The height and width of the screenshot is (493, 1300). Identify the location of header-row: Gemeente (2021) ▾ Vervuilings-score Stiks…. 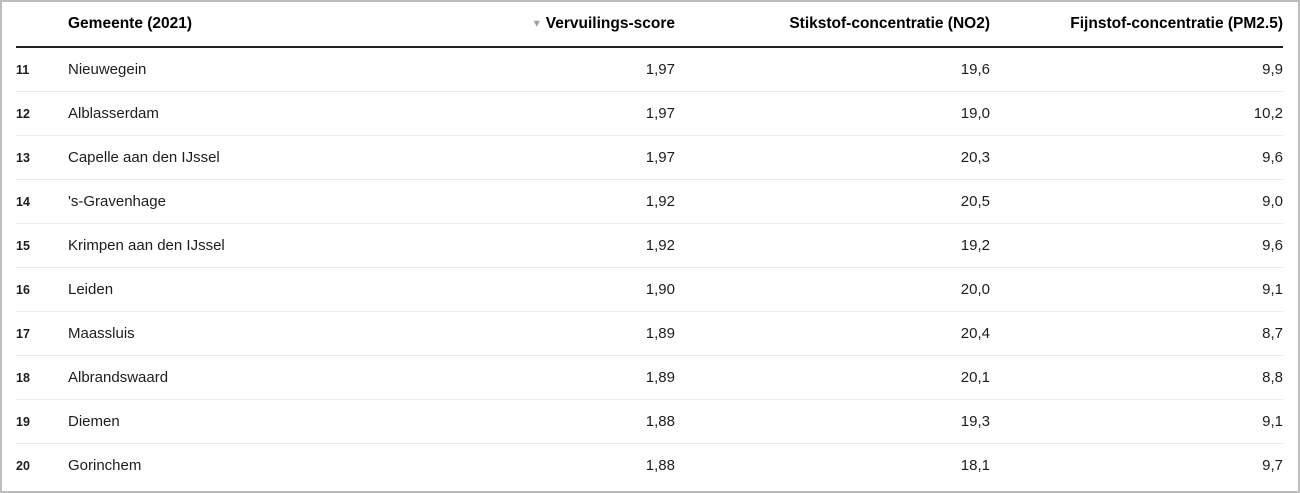
(649, 25).